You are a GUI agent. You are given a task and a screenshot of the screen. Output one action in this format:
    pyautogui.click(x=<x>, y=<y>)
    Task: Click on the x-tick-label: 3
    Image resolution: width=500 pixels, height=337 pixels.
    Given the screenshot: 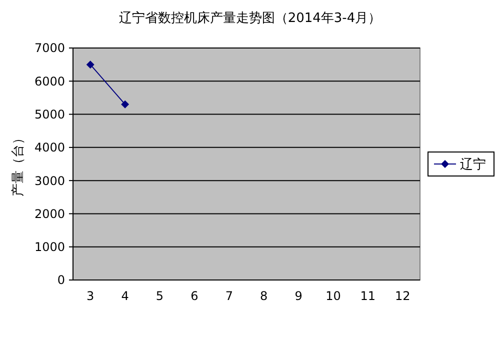 What is the action you would take?
    pyautogui.click(x=90, y=296)
    